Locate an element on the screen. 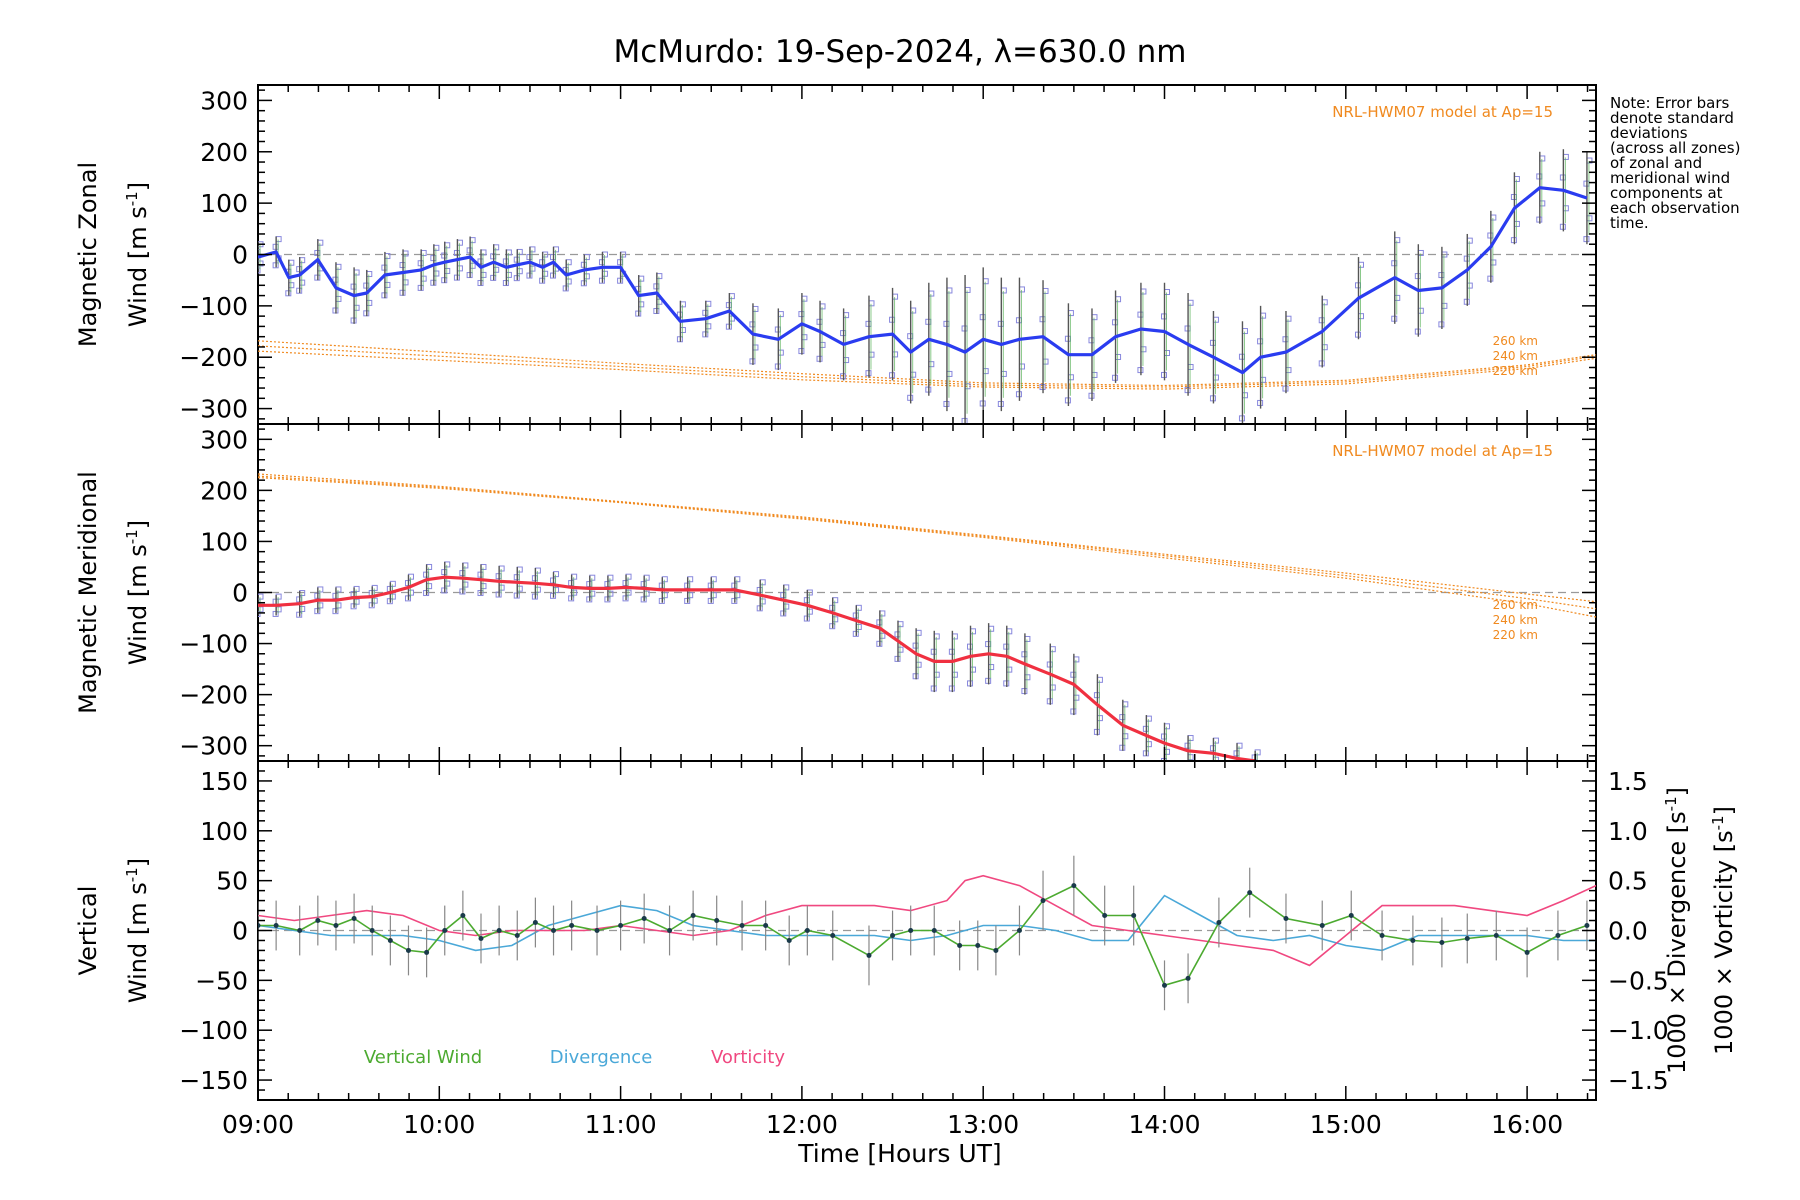 This screenshot has height=1200, width=1800. vertical-ytick-label: 150 is located at coordinates (224, 781).